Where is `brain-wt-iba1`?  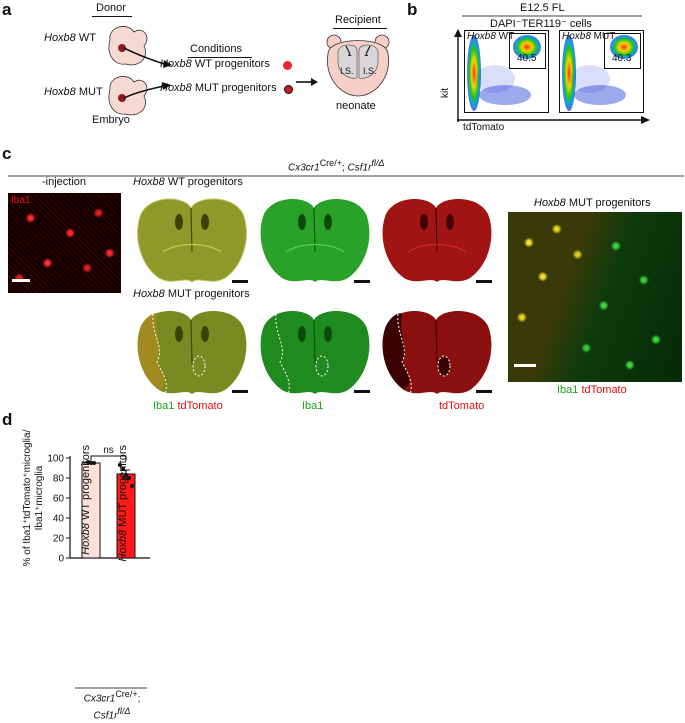
brain-wt-iba1 is located at coordinates (315, 240).